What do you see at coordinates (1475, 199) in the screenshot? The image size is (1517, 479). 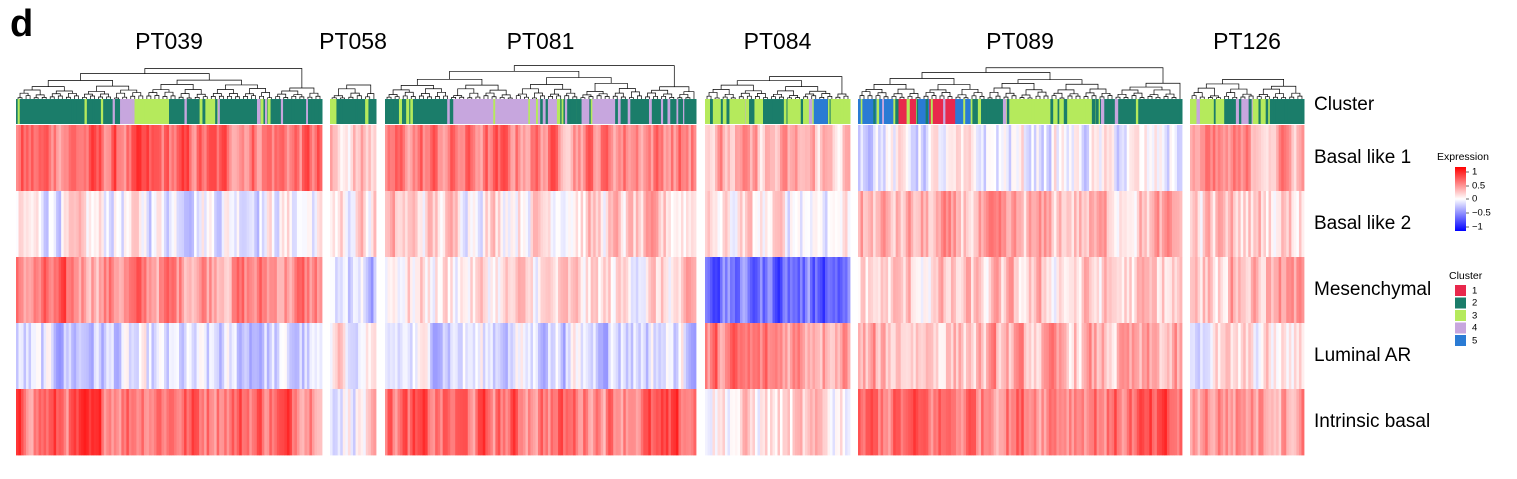 I see `colorbar-tick-label: 0` at bounding box center [1475, 199].